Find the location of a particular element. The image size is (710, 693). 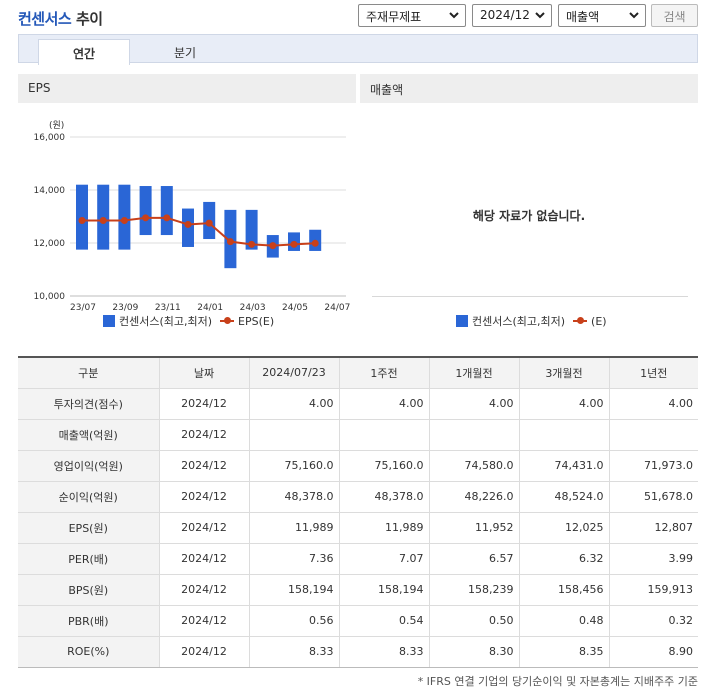

period-value: 2024/12 is located at coordinates (505, 15).